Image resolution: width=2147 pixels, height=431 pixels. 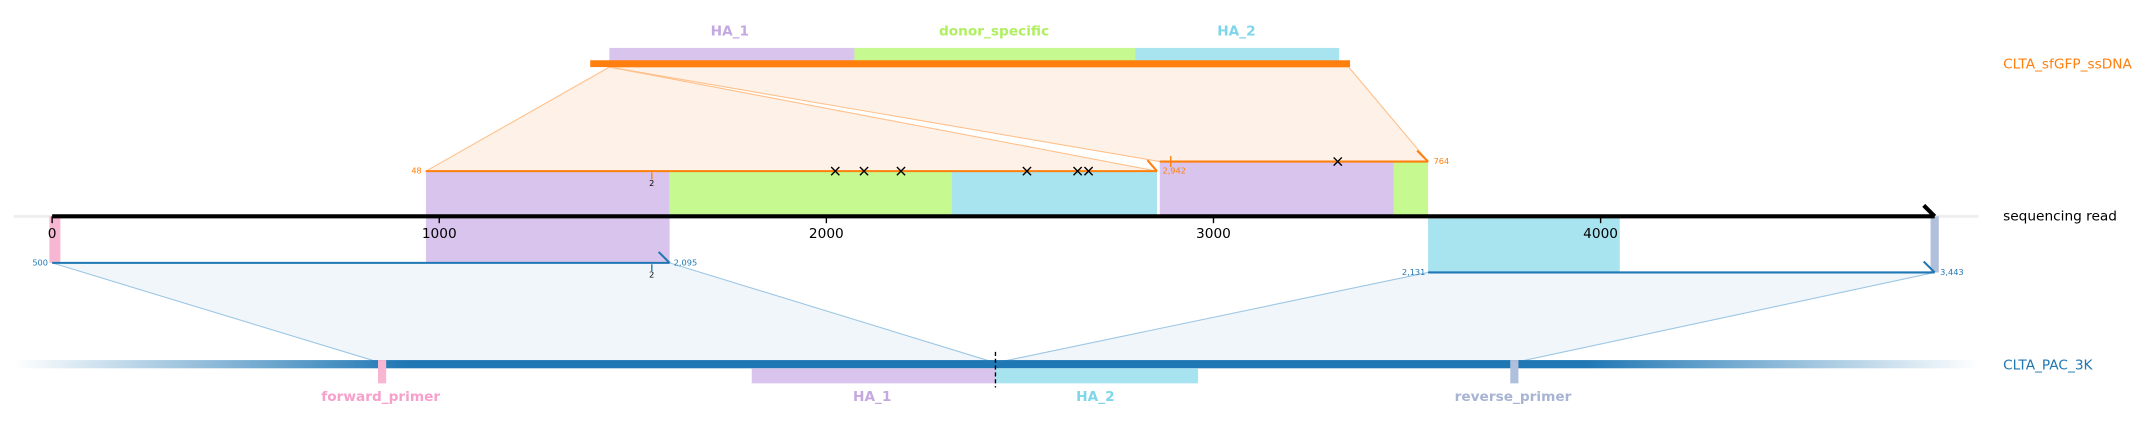 What do you see at coordinates (1442, 161) in the screenshot?
I see `coordinate-label: 764` at bounding box center [1442, 161].